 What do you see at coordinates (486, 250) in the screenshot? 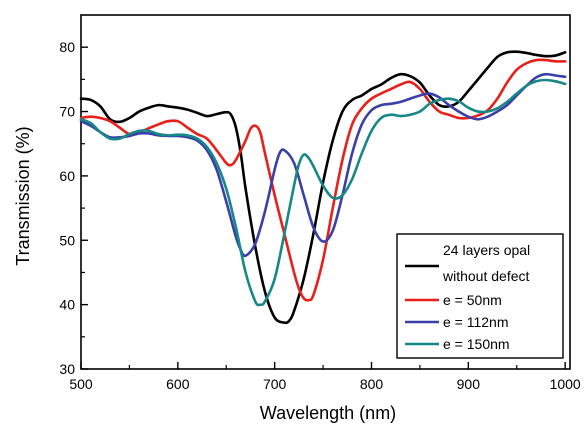
I see `legend-item-no-defect-label: 24 layers opal` at bounding box center [486, 250].